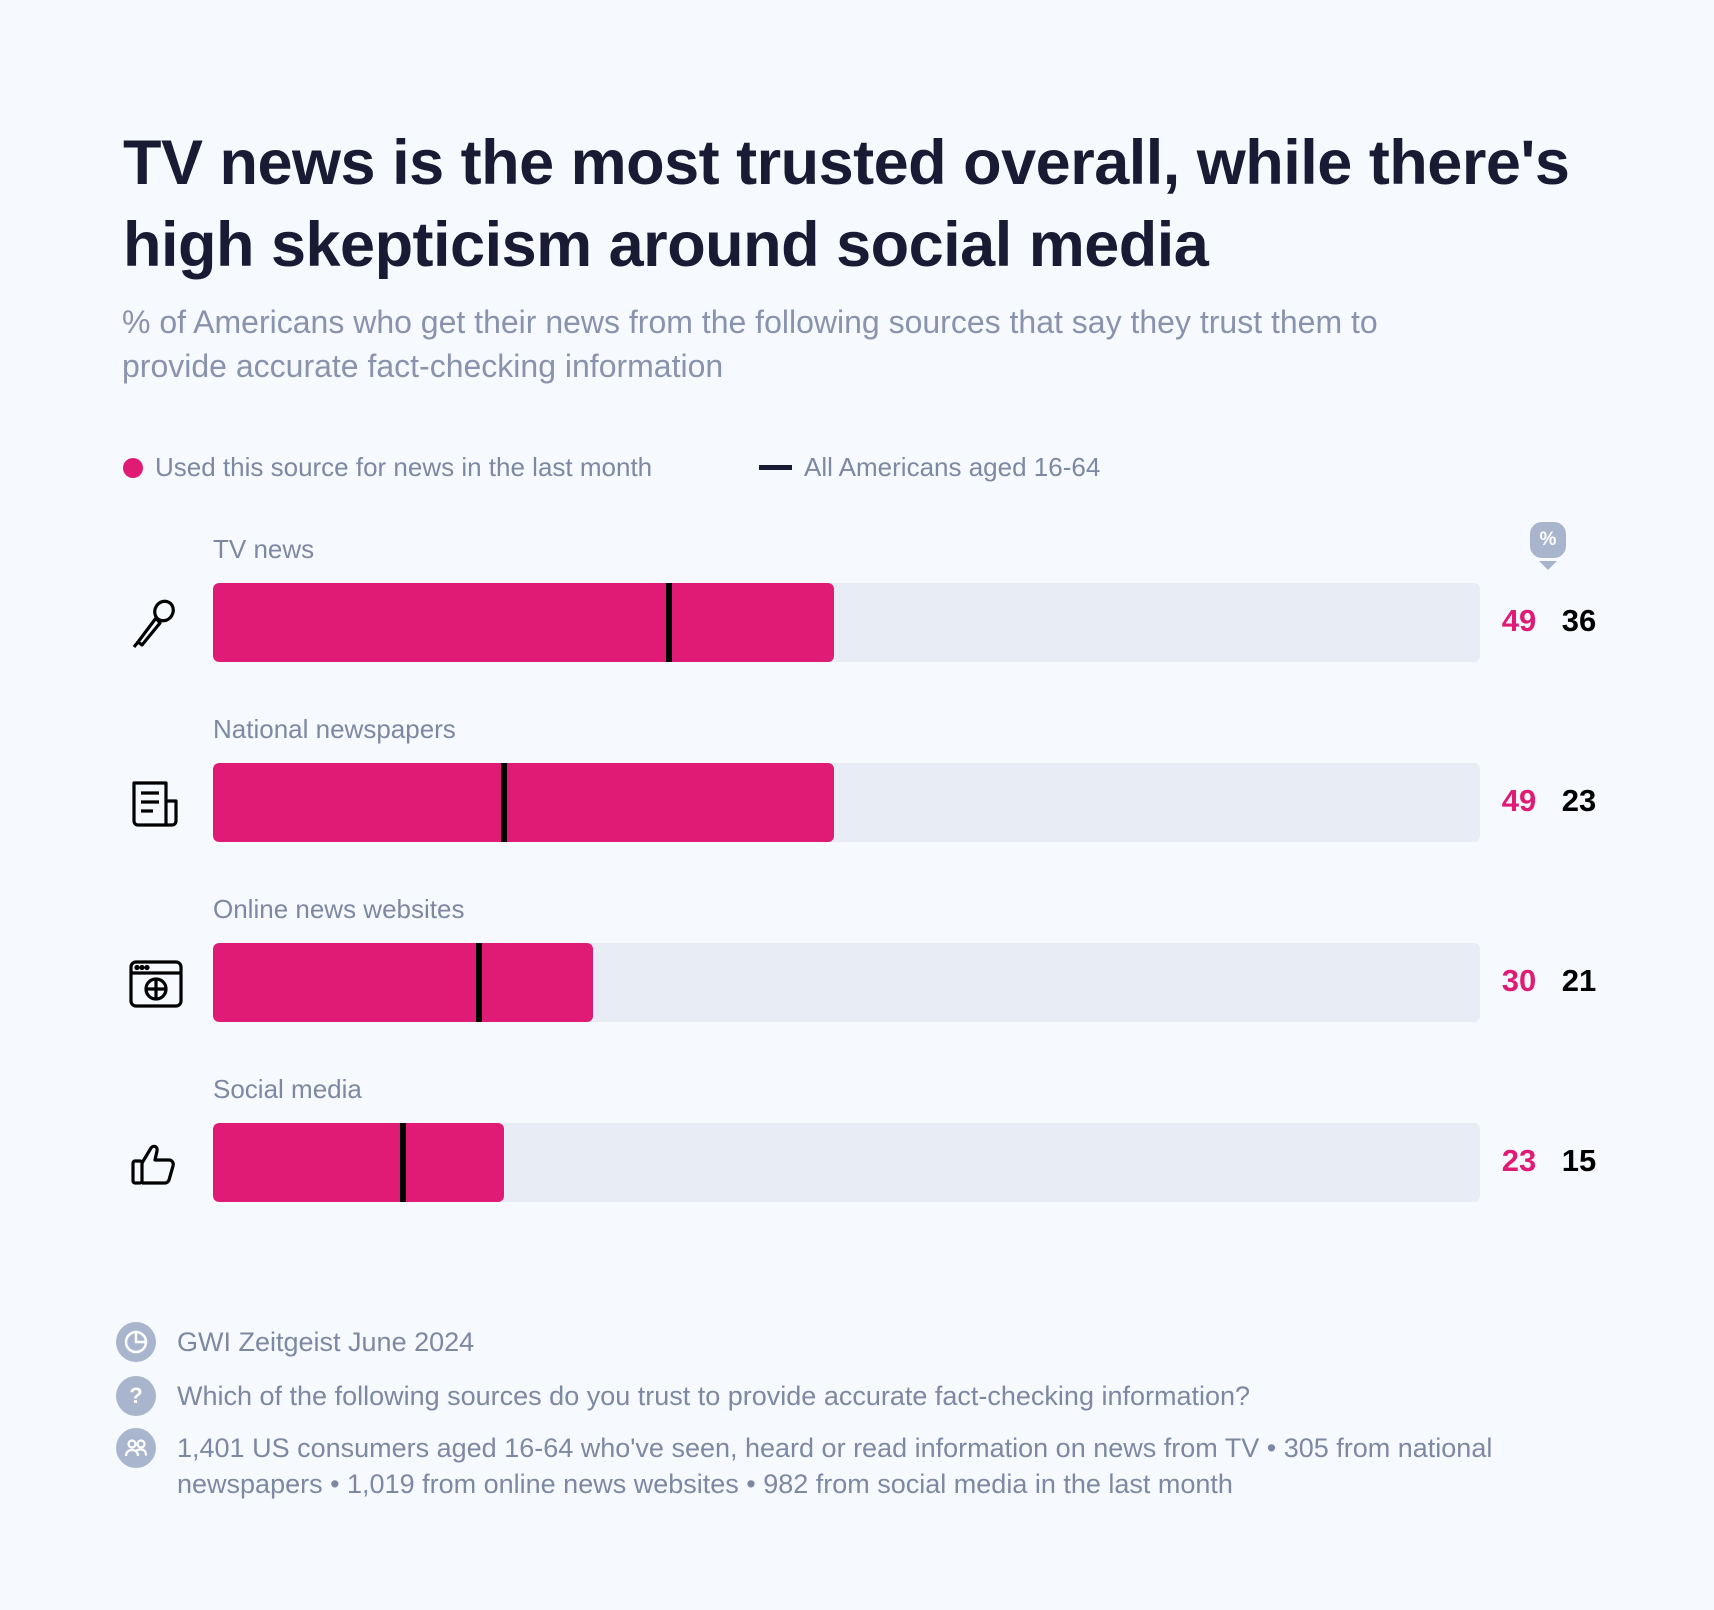 The width and height of the screenshot is (1714, 1610). I want to click on value-all-americans: 23, so click(1579, 800).